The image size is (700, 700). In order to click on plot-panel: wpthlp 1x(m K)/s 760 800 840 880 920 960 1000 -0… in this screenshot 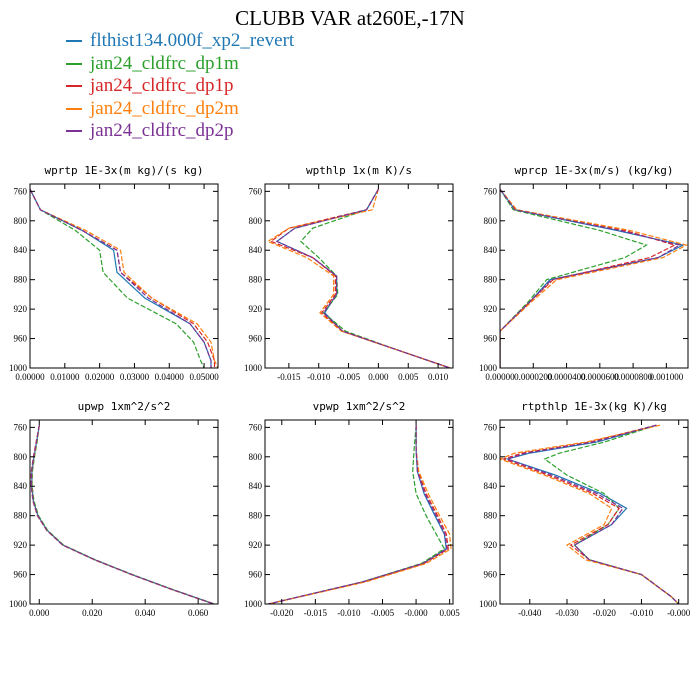, I will do `click(349, 273)`.